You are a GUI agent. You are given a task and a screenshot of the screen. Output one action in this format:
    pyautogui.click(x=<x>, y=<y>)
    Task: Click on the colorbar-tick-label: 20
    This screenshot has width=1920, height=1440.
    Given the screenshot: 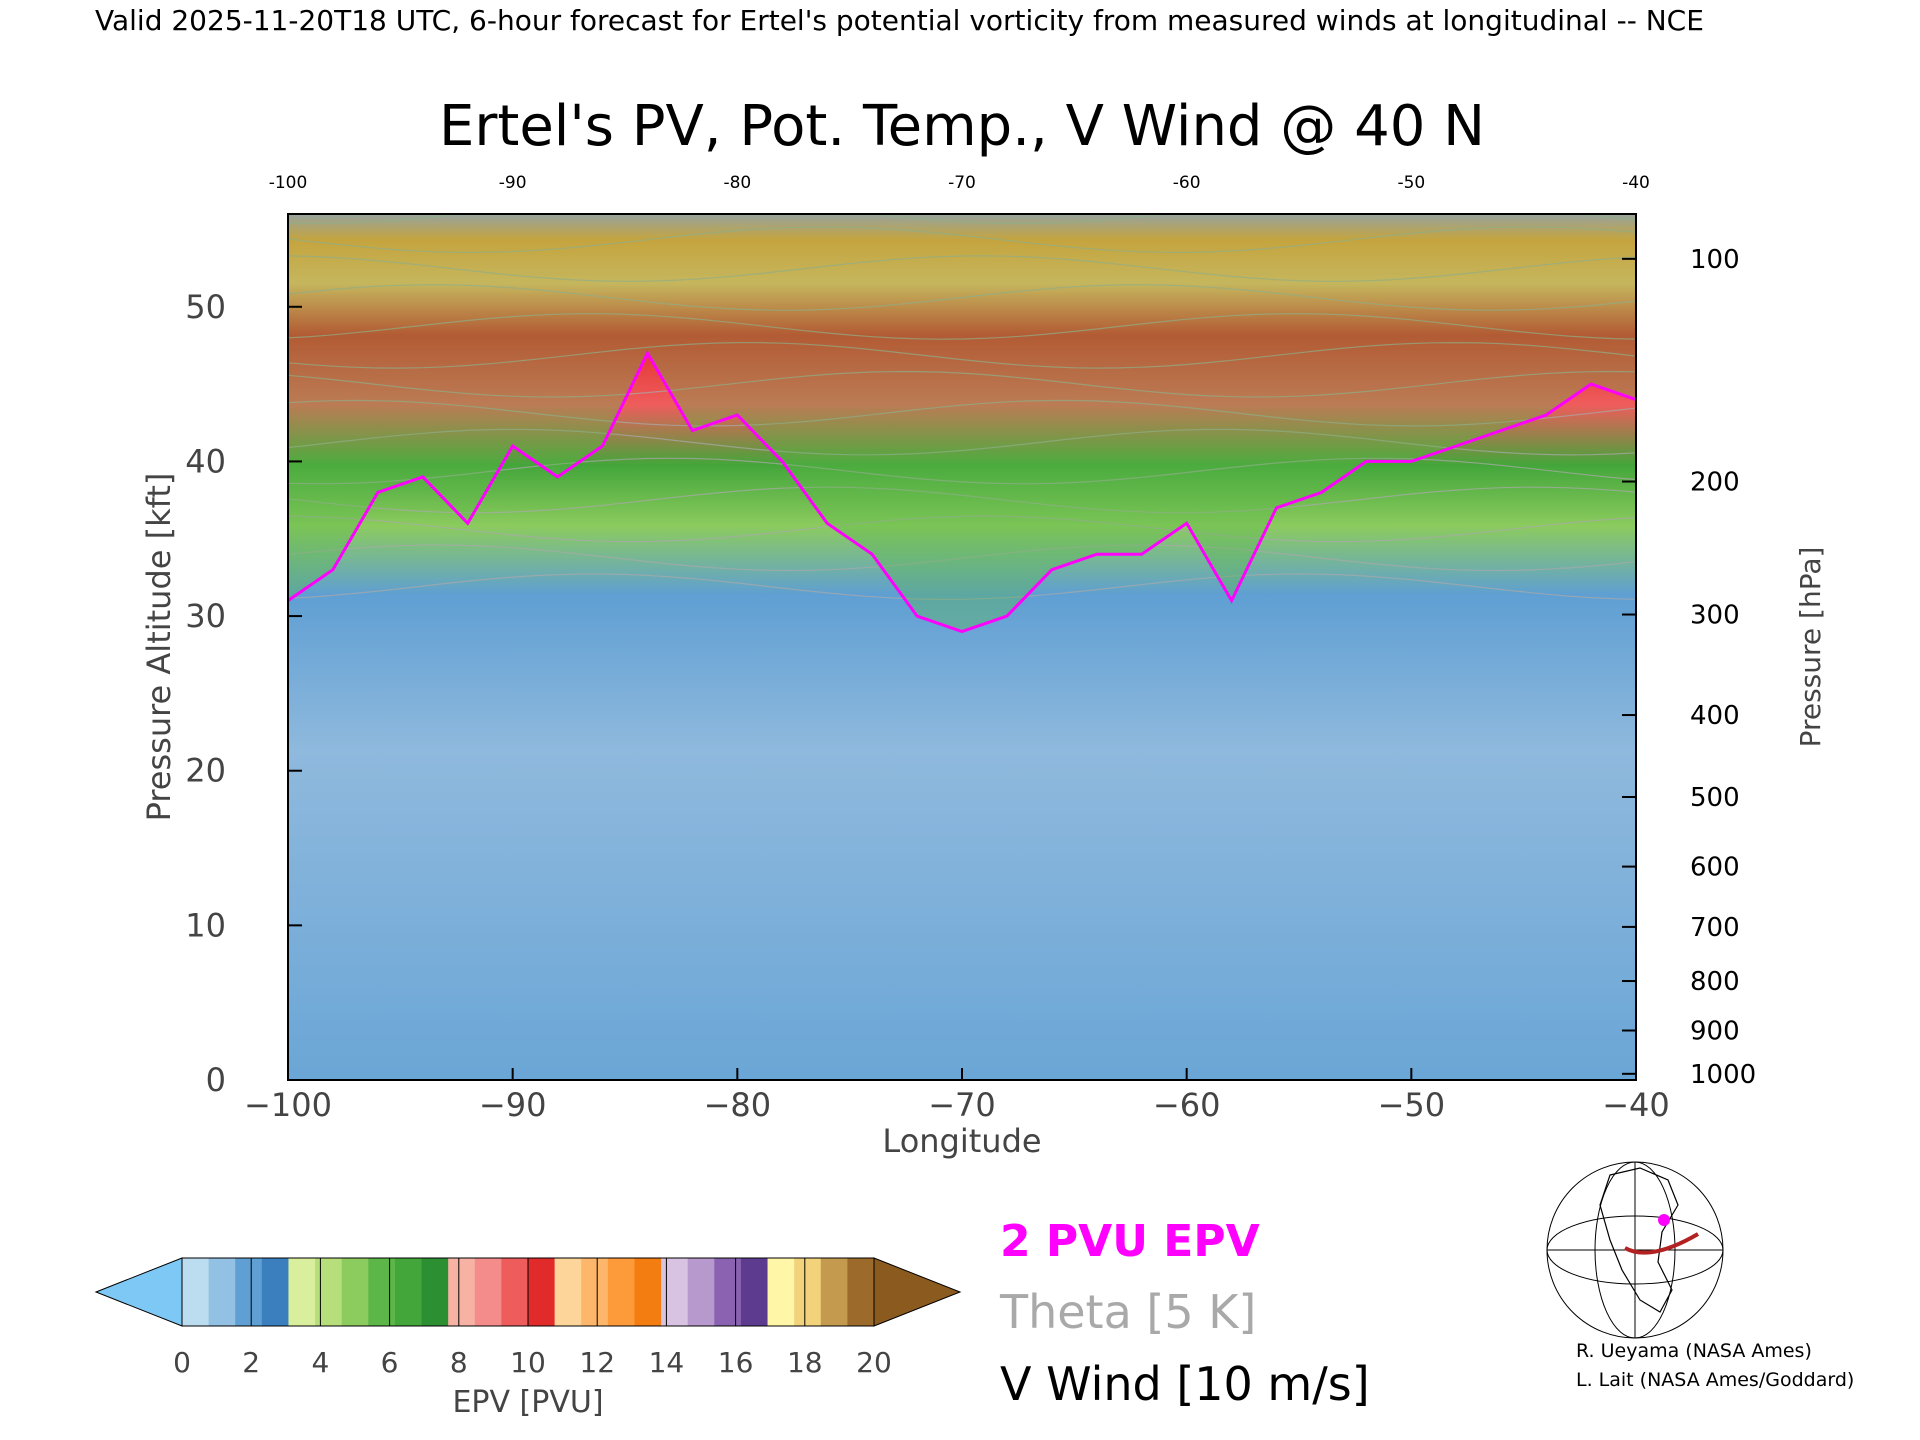 What is the action you would take?
    pyautogui.click(x=874, y=1362)
    